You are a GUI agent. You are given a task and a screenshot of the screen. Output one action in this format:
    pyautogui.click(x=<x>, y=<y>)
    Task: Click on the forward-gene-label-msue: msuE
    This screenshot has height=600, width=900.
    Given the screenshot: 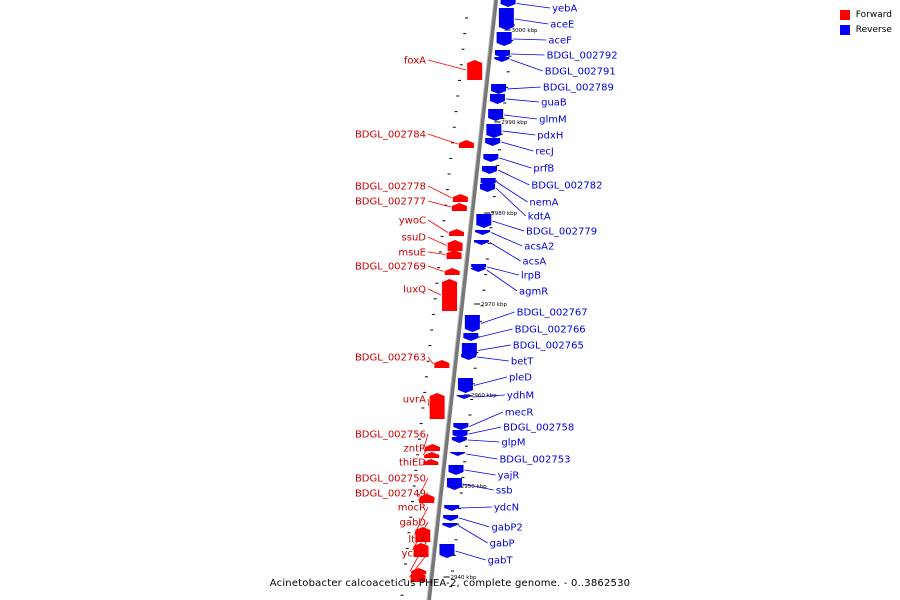 What is the action you would take?
    pyautogui.click(x=412, y=253)
    